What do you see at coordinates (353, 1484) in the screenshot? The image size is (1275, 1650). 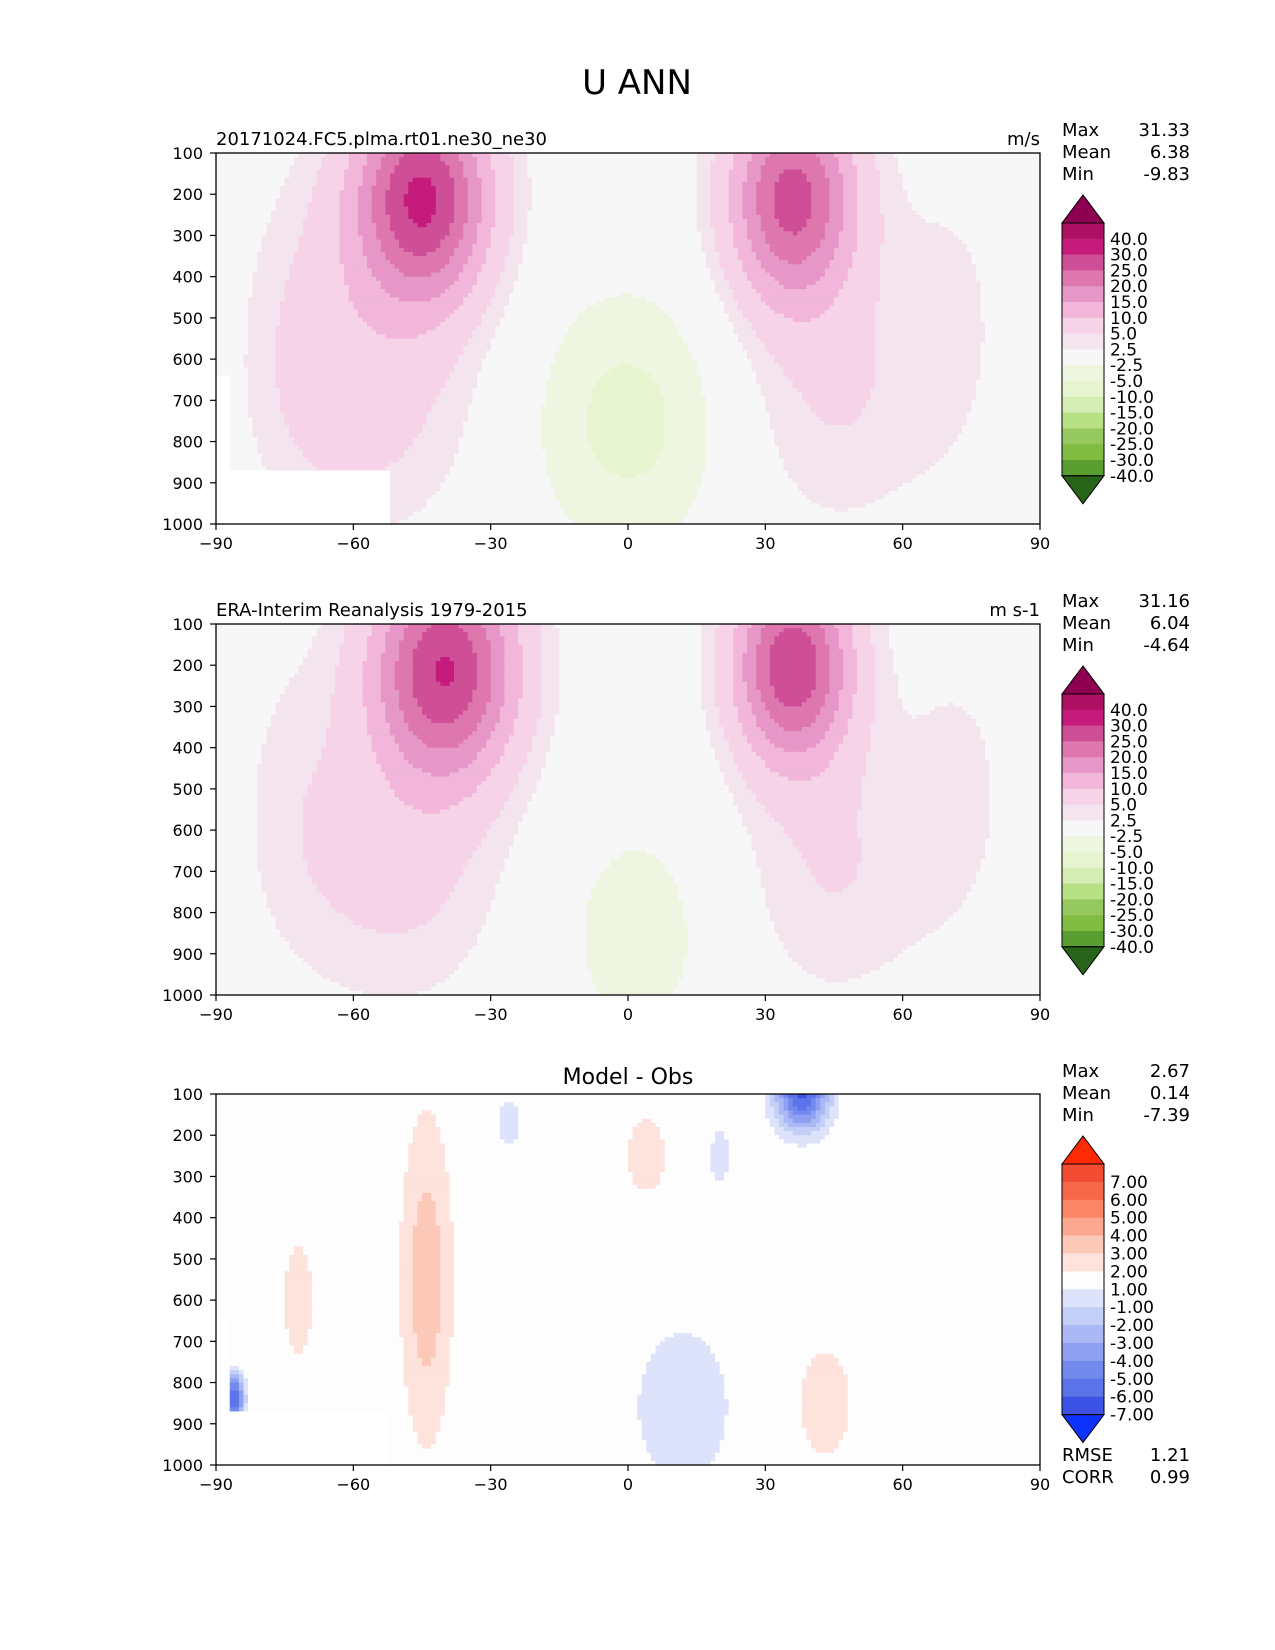 I see `x-tick-label: −60` at bounding box center [353, 1484].